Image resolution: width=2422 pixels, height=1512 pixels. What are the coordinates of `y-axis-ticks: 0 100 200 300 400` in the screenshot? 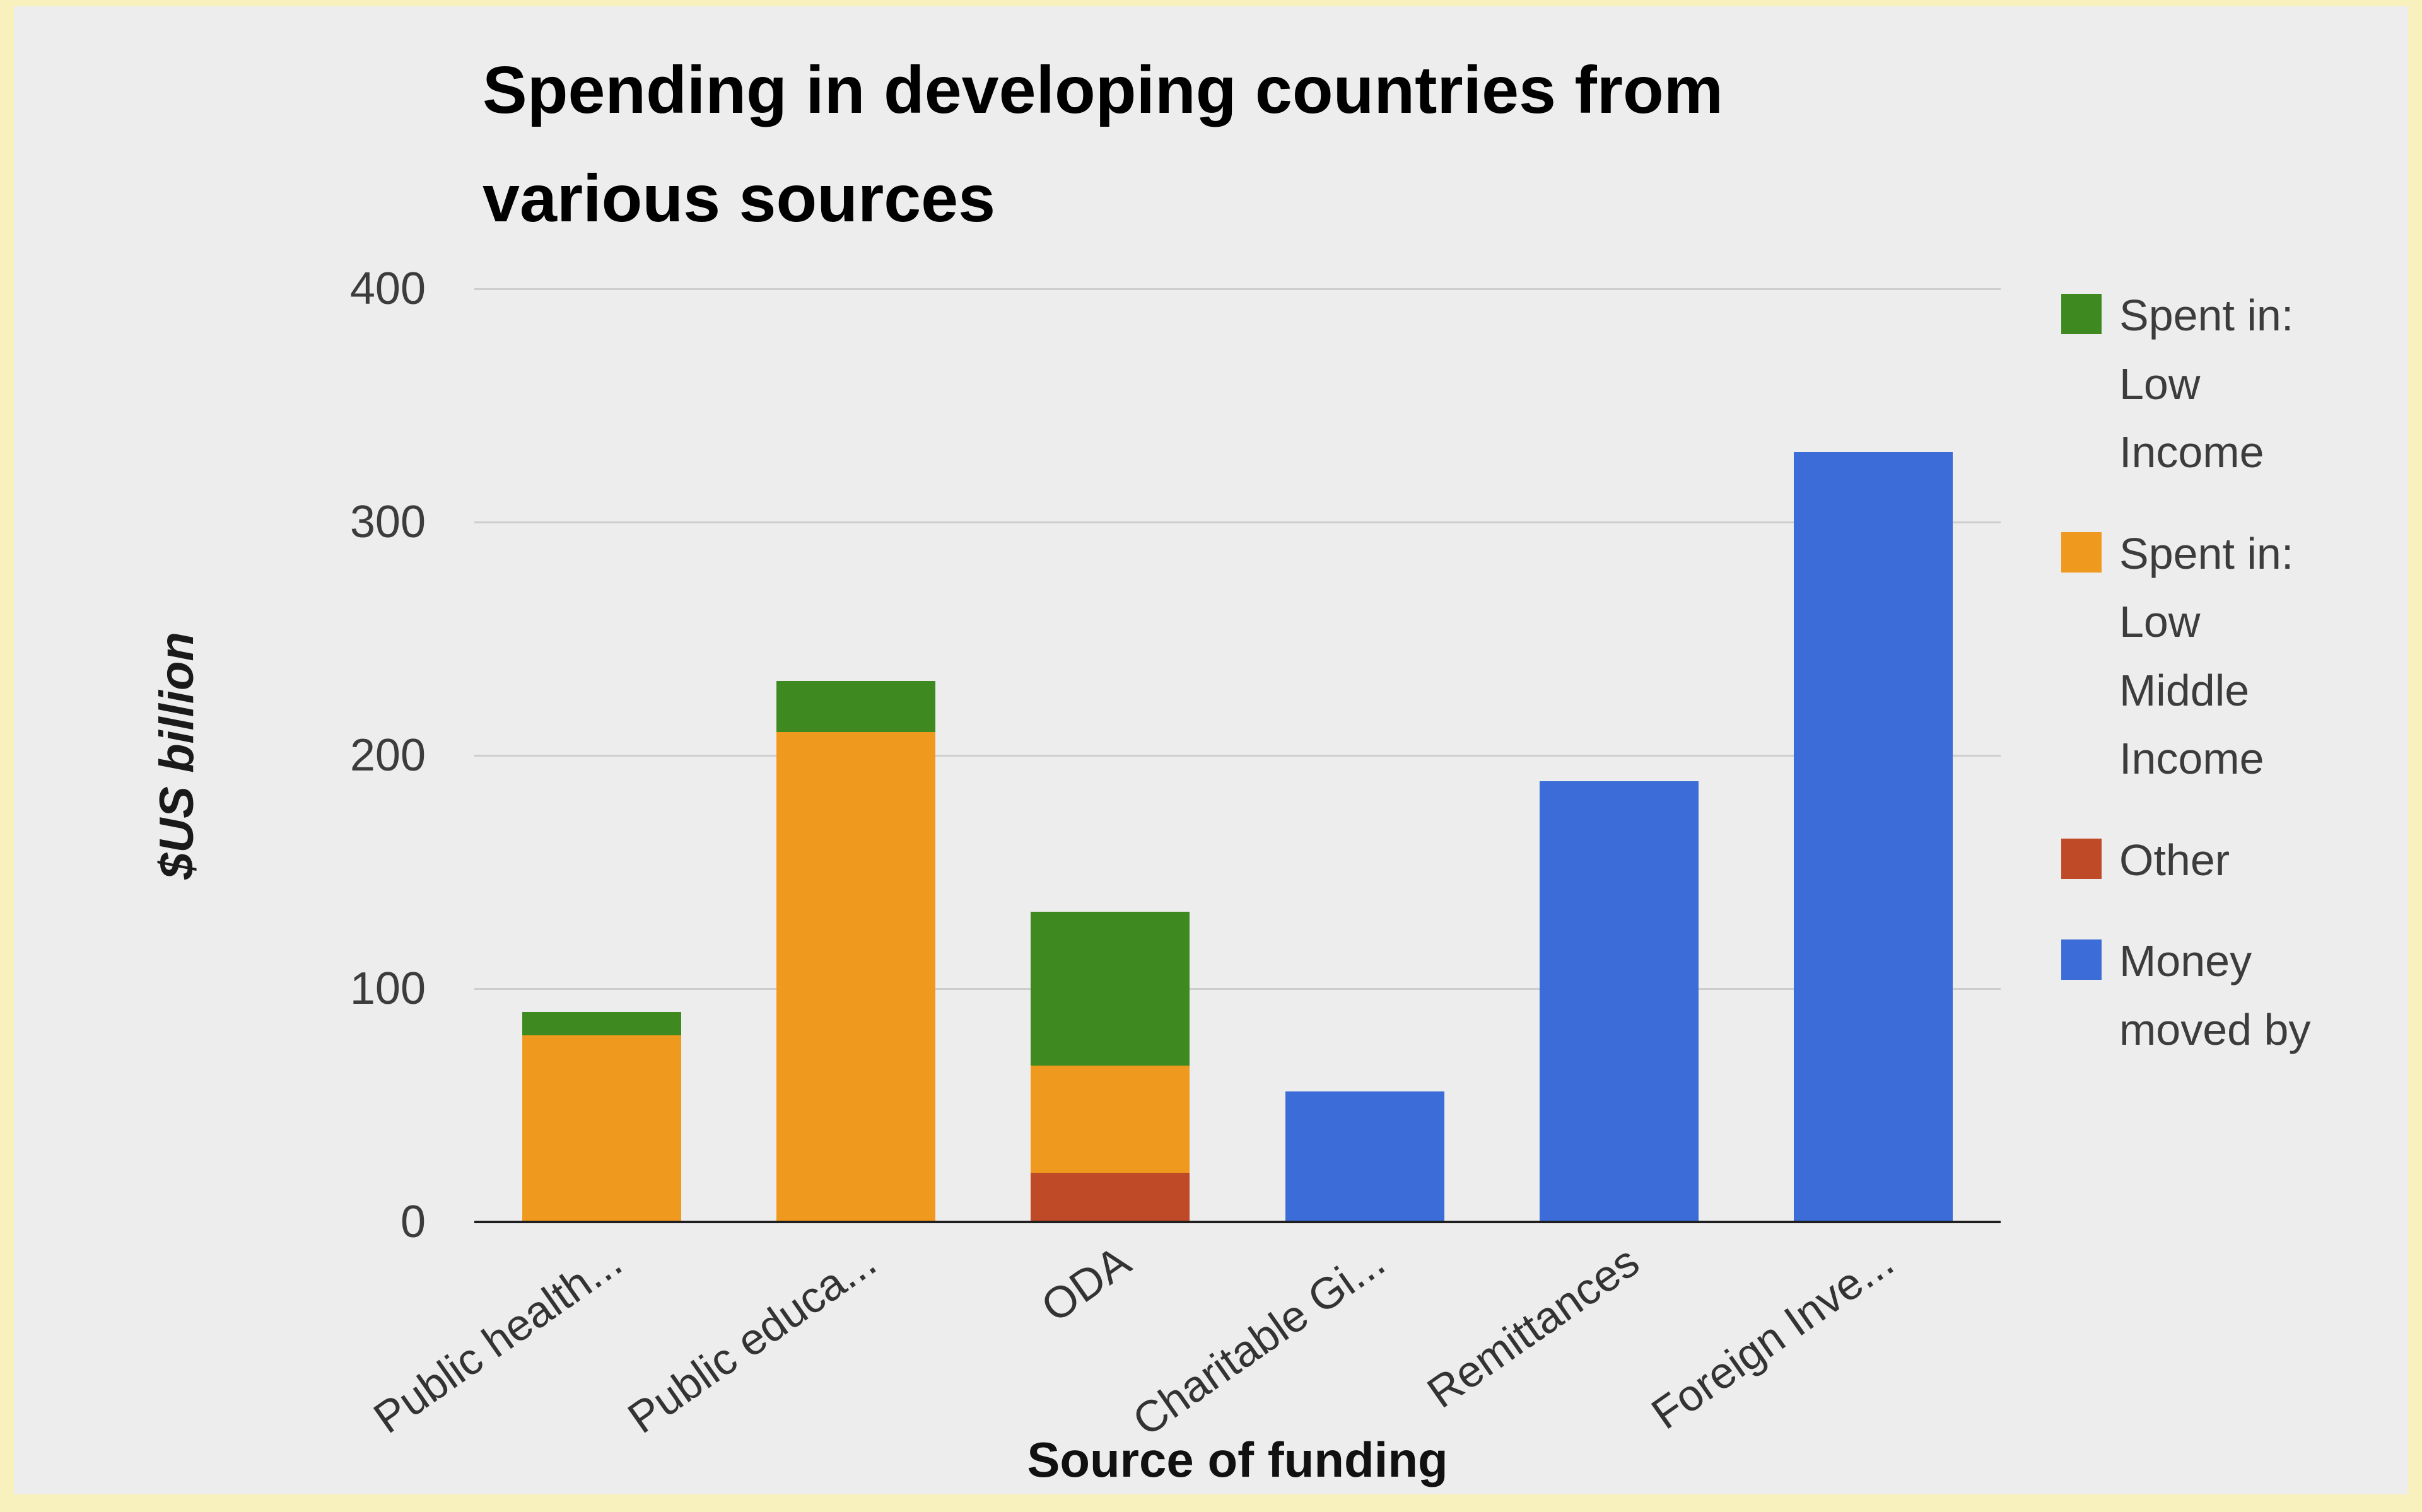 It's located at (348, 755).